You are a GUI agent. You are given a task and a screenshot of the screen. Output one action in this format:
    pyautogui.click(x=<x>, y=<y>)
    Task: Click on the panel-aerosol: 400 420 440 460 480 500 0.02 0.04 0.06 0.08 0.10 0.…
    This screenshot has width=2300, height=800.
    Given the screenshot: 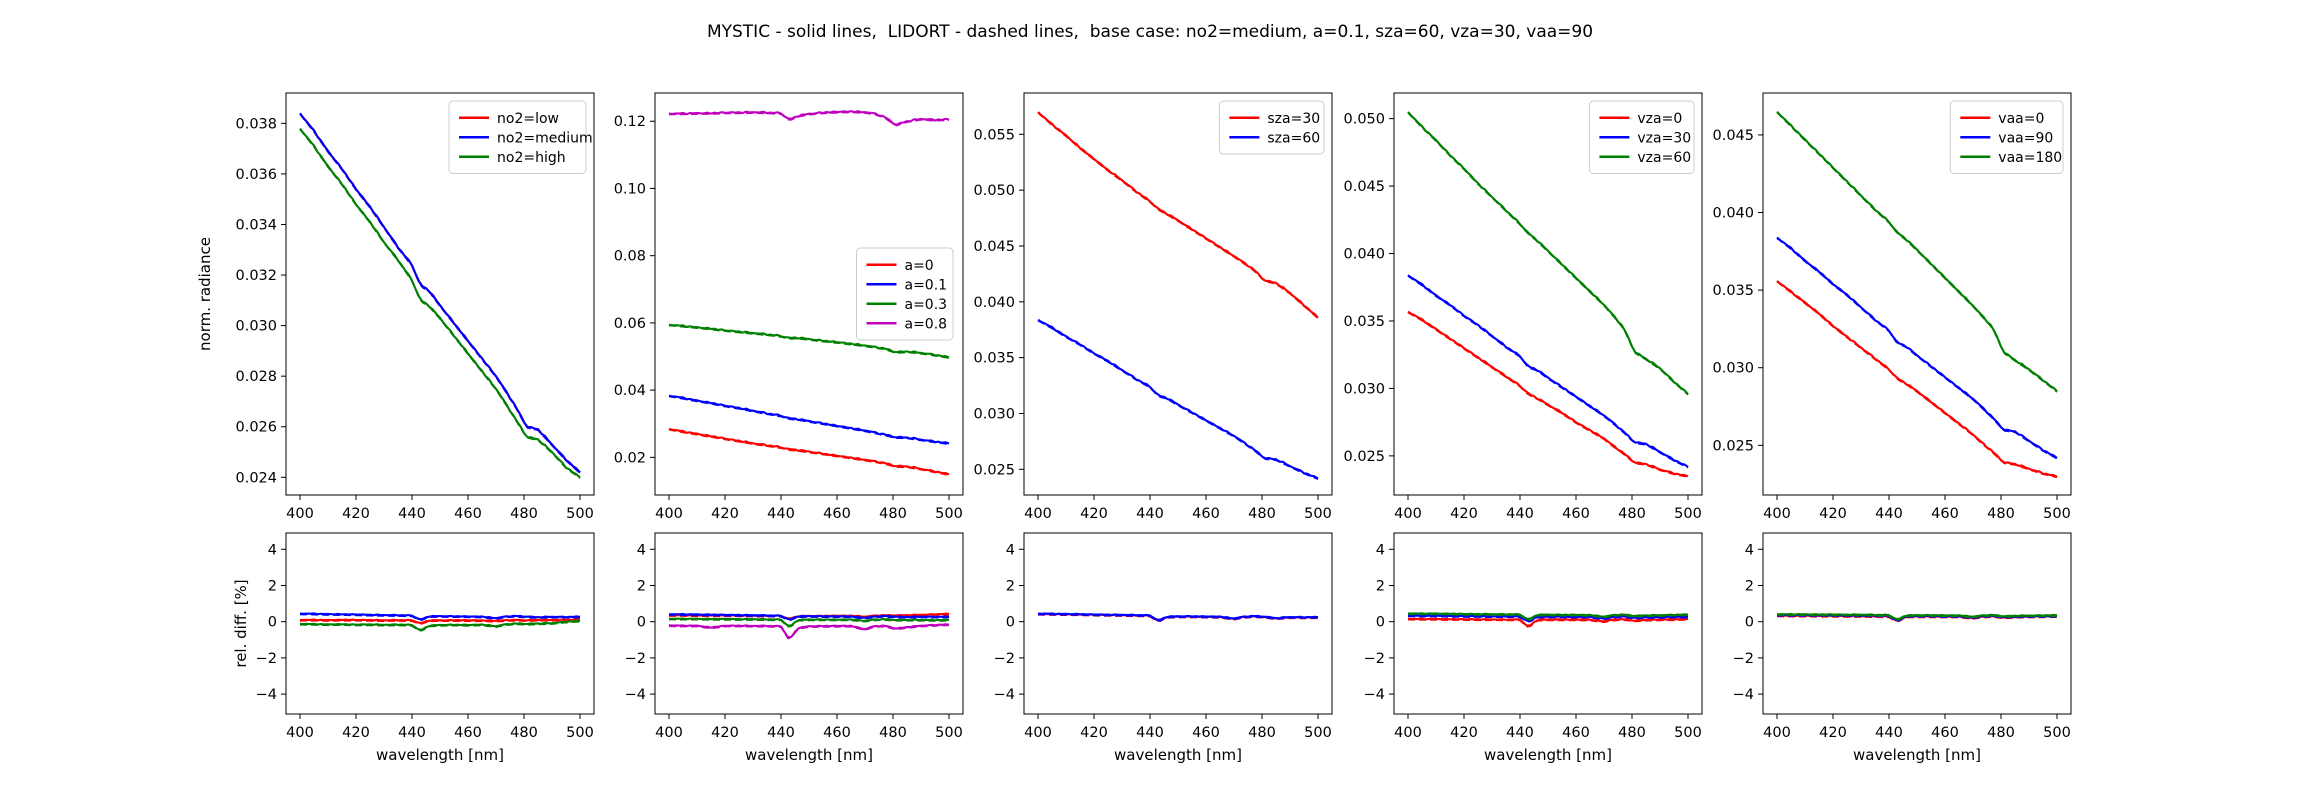 What is the action you would take?
    pyautogui.click(x=789, y=307)
    